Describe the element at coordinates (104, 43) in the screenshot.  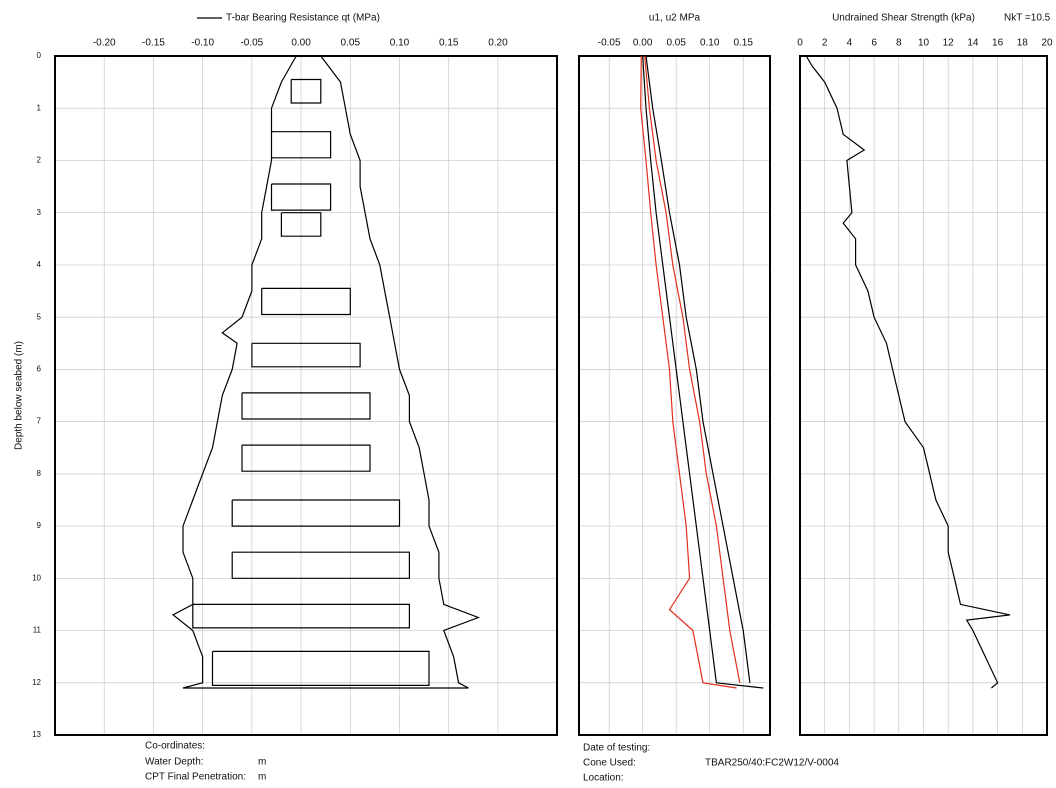
I see `x-tick-label: -0.20` at that location.